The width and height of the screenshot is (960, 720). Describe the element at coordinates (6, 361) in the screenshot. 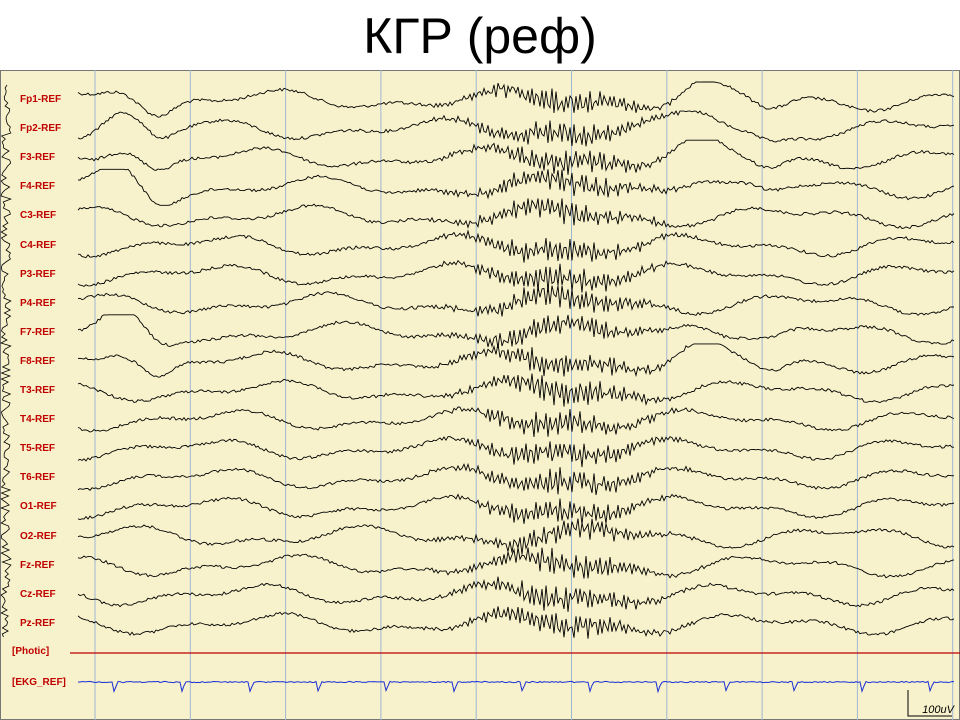

I see `edge-artifact` at that location.